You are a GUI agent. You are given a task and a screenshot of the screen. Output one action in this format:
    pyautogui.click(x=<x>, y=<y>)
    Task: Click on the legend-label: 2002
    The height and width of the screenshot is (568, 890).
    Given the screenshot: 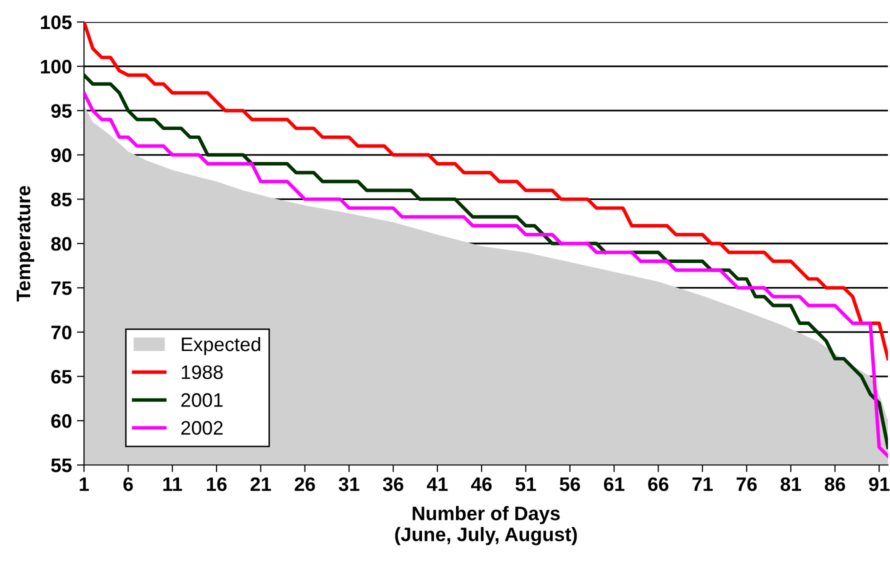 What is the action you would take?
    pyautogui.click(x=202, y=428)
    